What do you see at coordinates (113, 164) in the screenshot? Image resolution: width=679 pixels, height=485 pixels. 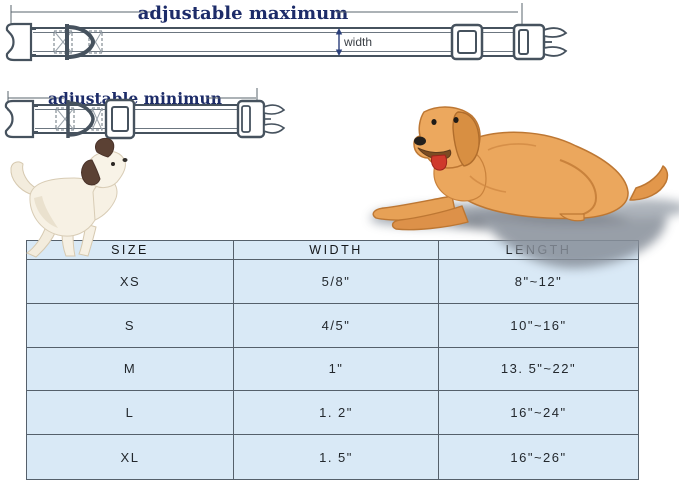 I see `small-dog-eye` at bounding box center [113, 164].